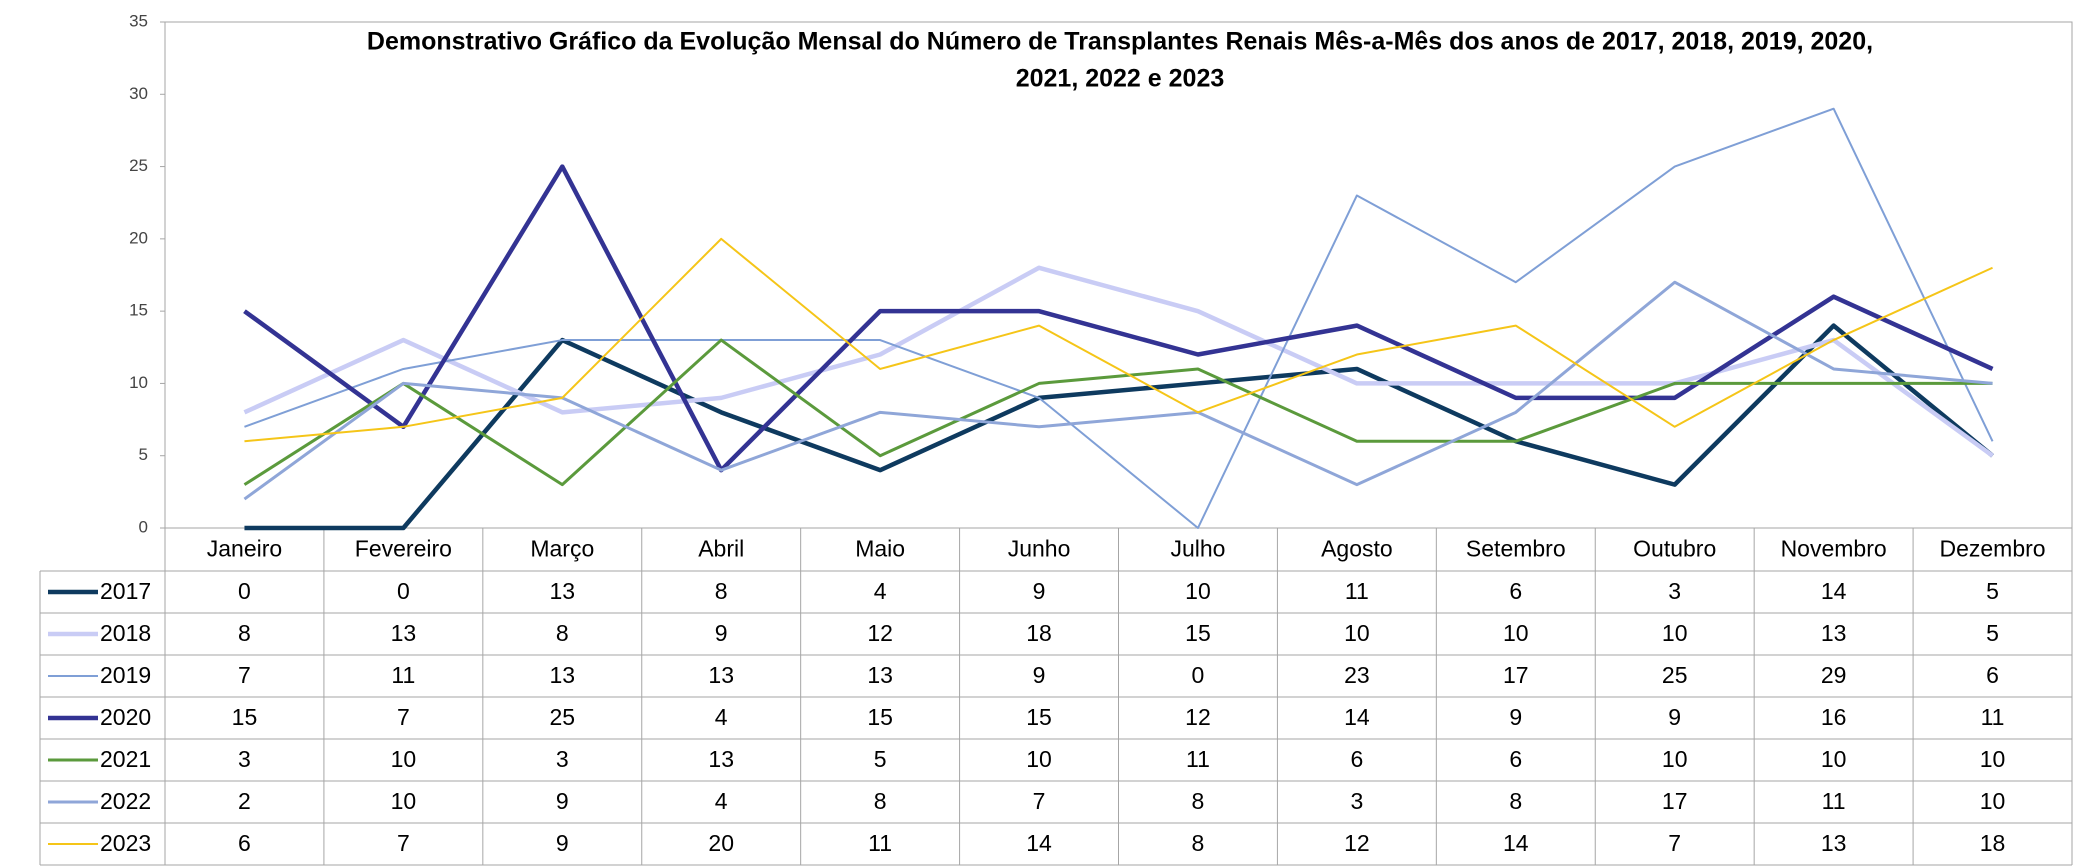 This screenshot has height=867, width=2073. What do you see at coordinates (1834, 717) in the screenshot?
I see `table-cell: 16` at bounding box center [1834, 717].